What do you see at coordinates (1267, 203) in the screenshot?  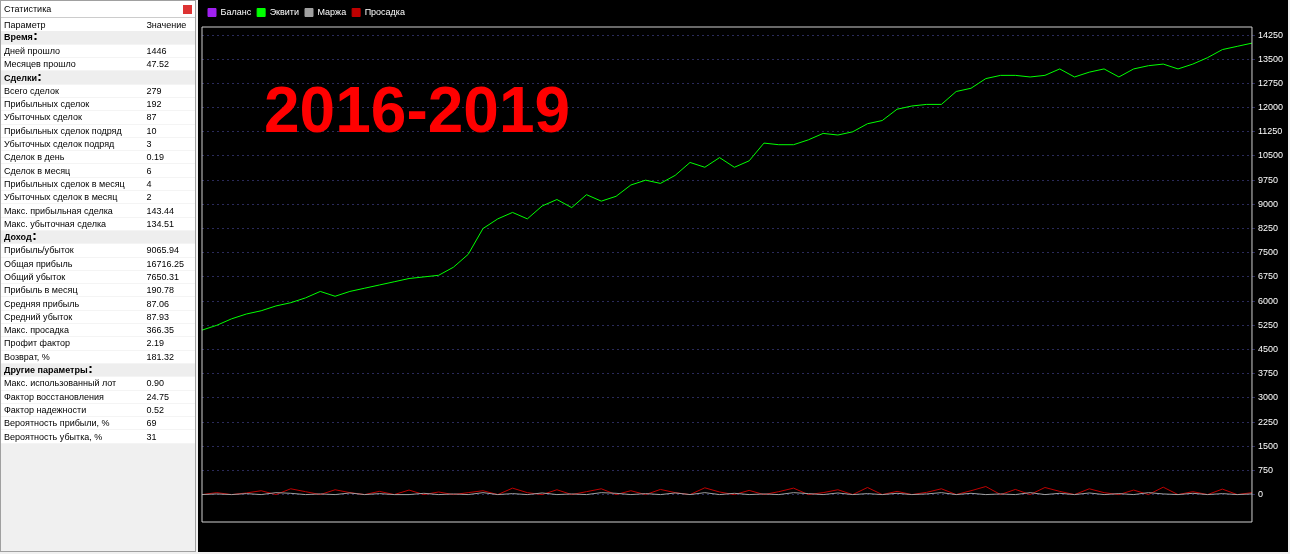 I see `y-tick-label: 9000` at bounding box center [1267, 203].